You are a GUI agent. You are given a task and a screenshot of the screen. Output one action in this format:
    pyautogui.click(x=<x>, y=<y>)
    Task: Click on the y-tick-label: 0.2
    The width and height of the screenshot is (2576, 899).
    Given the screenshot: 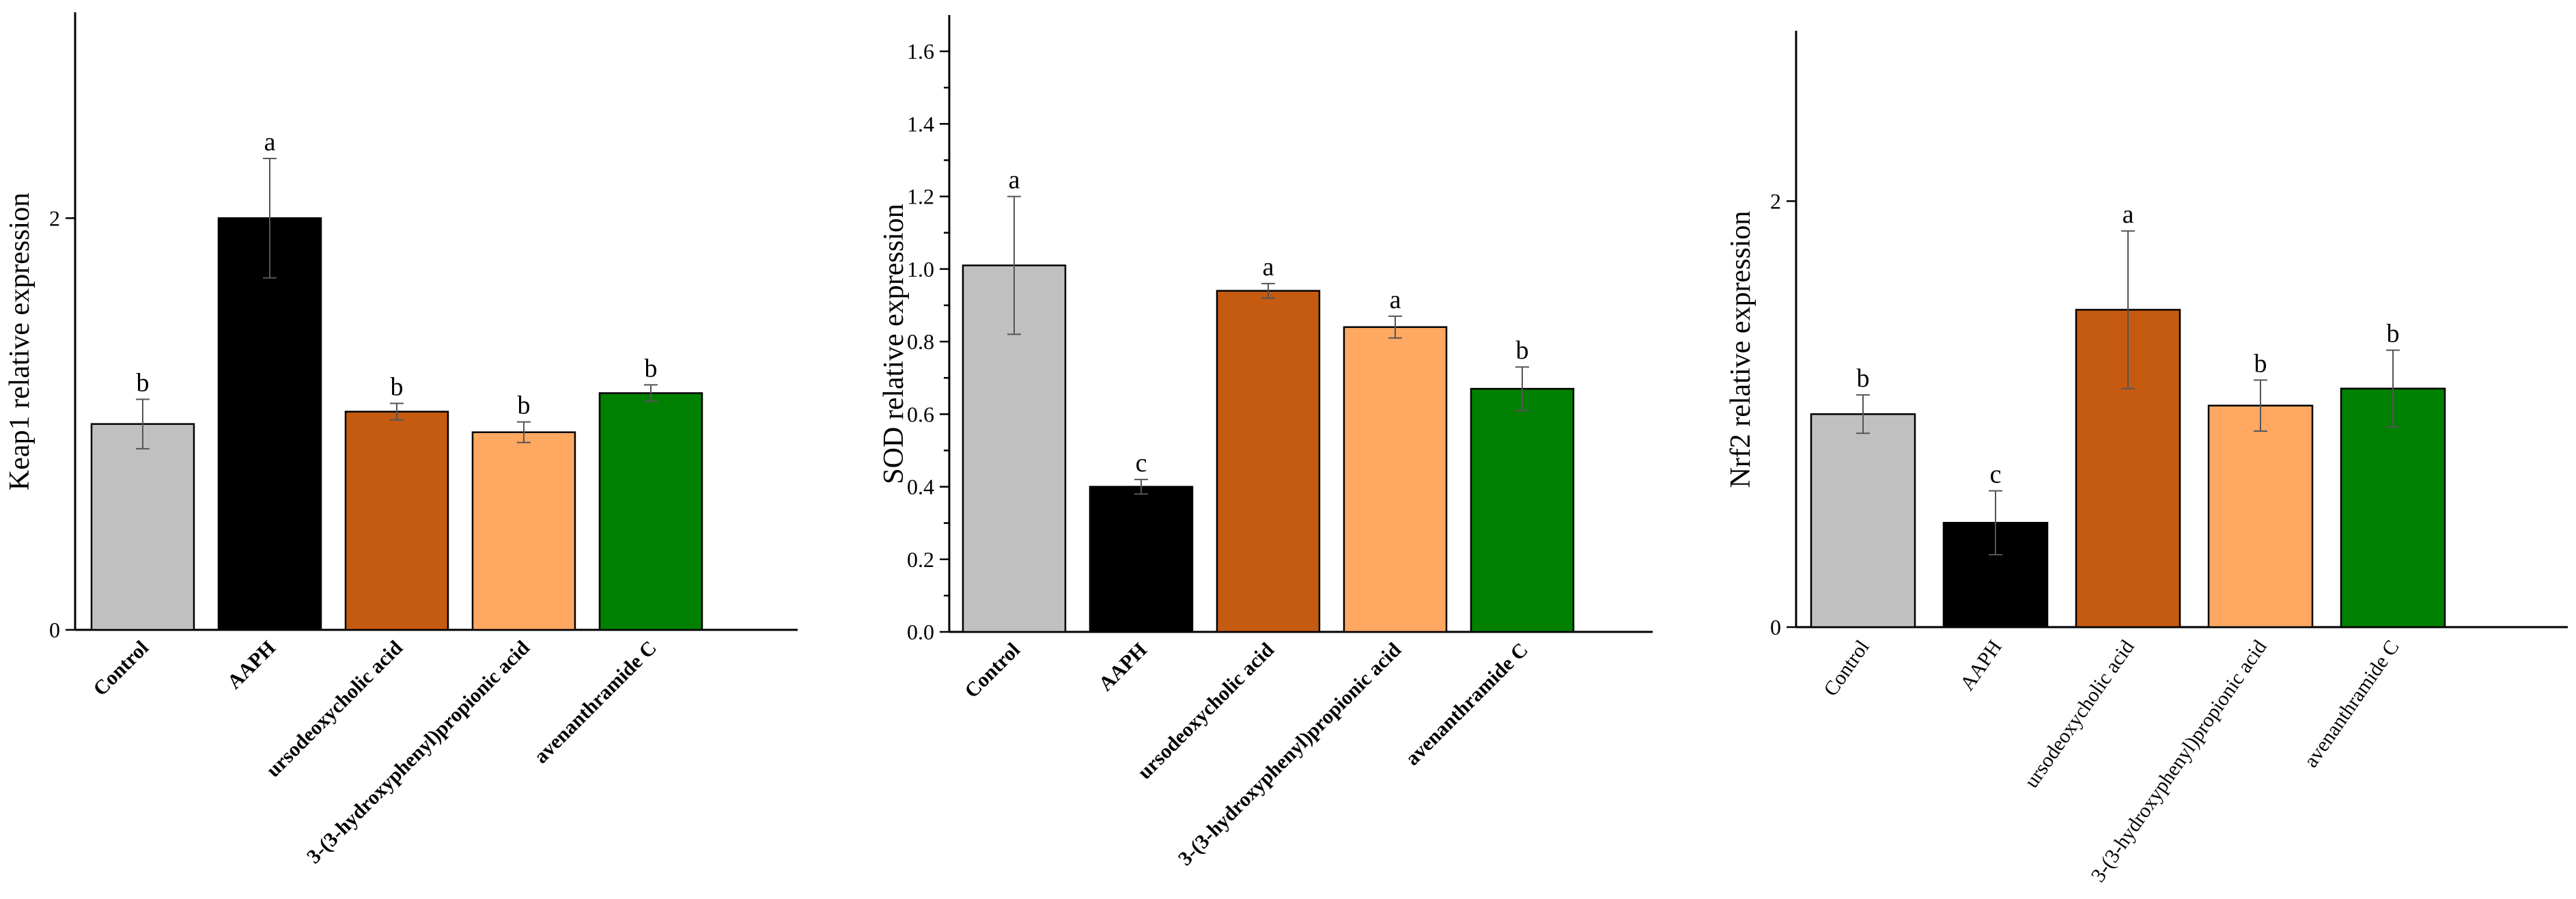 What is the action you would take?
    pyautogui.click(x=921, y=560)
    